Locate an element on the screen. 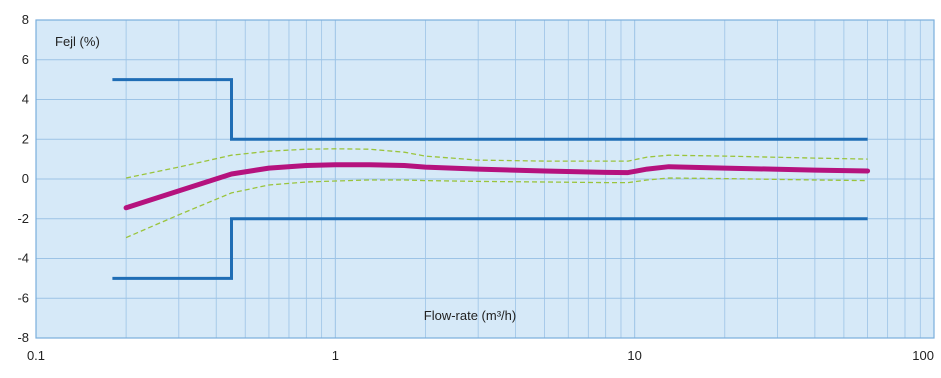 The width and height of the screenshot is (941, 378). y-tick-label: 8 is located at coordinates (25, 19).